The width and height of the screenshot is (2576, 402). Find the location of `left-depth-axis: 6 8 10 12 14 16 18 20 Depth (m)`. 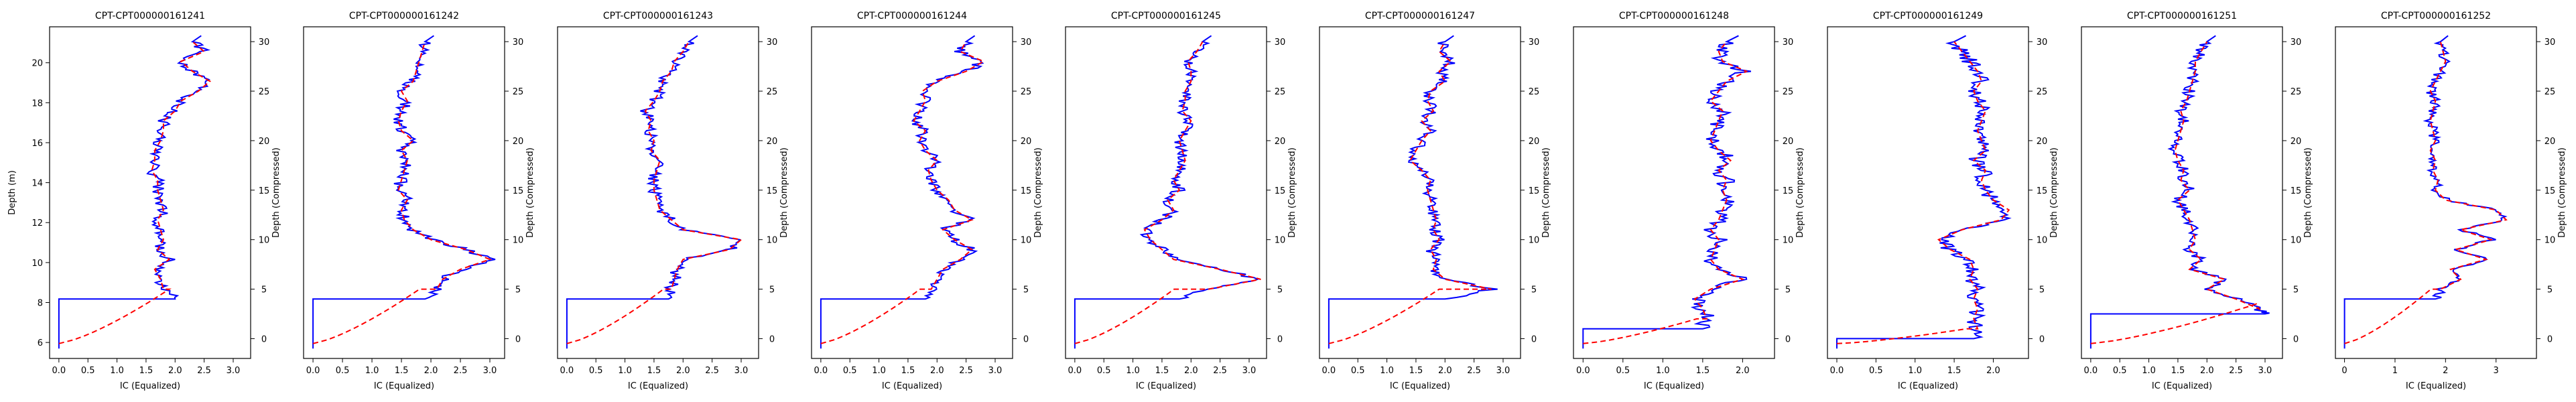

left-depth-axis: 6 8 10 12 14 16 18 20 Depth (m) is located at coordinates (28, 204).